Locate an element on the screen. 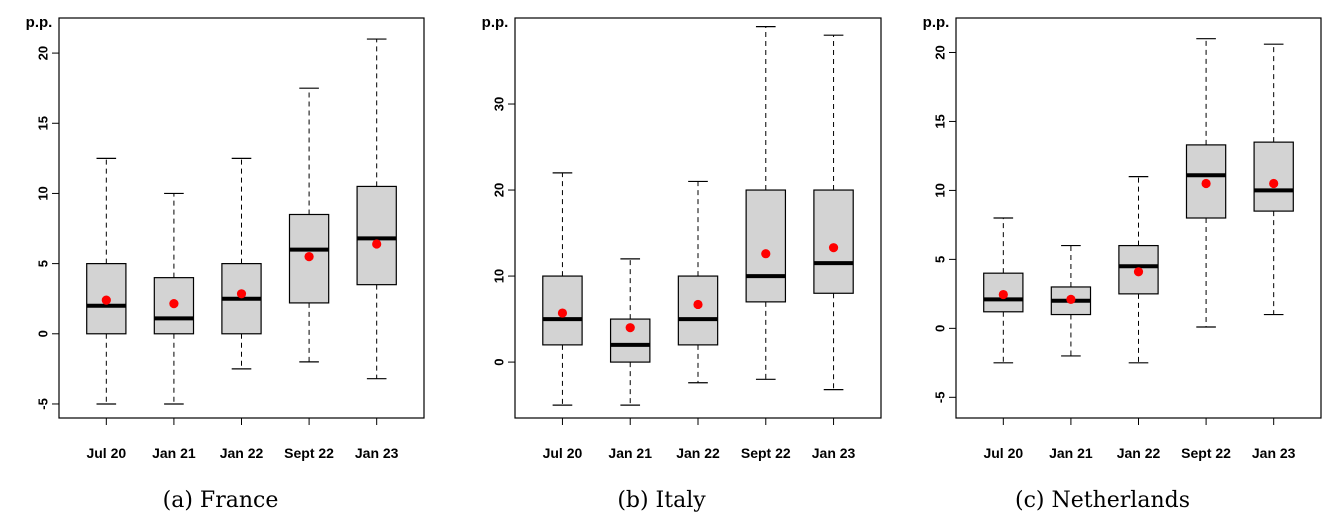 This screenshot has height=527, width=1325. caption-italy: (b) Italy is located at coordinates (661, 500).